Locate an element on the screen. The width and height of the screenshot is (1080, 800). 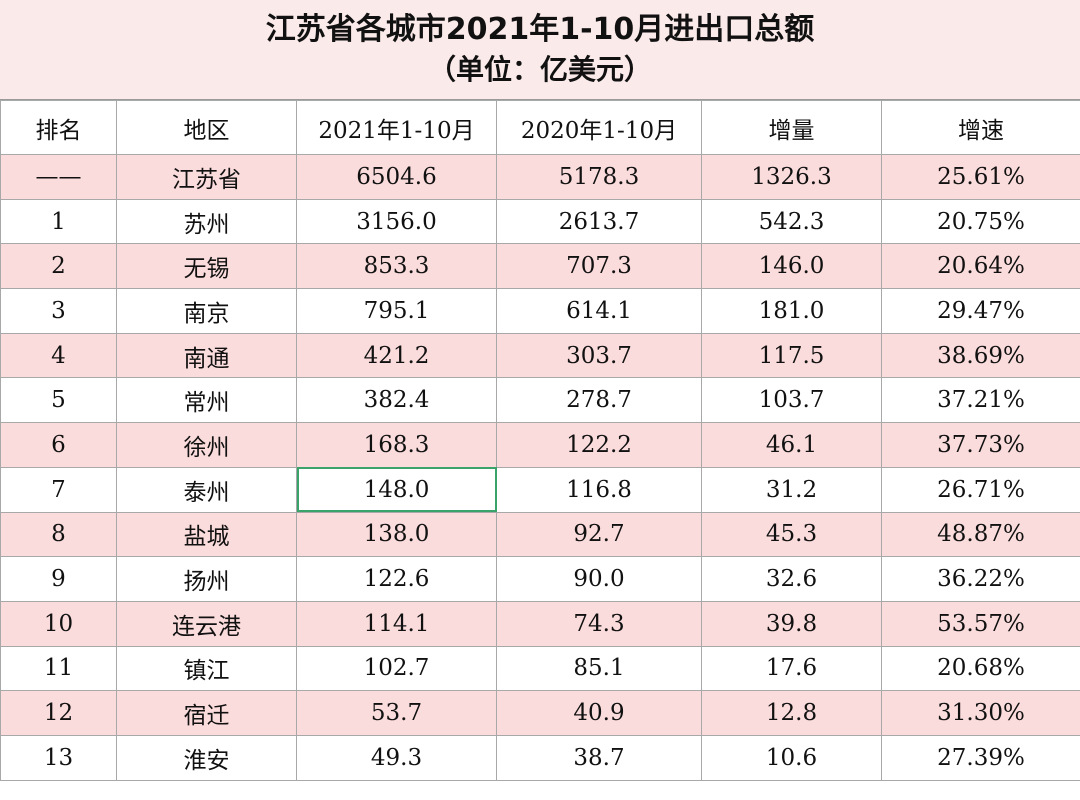
cell-rate: 27.39% is located at coordinates (980, 757).